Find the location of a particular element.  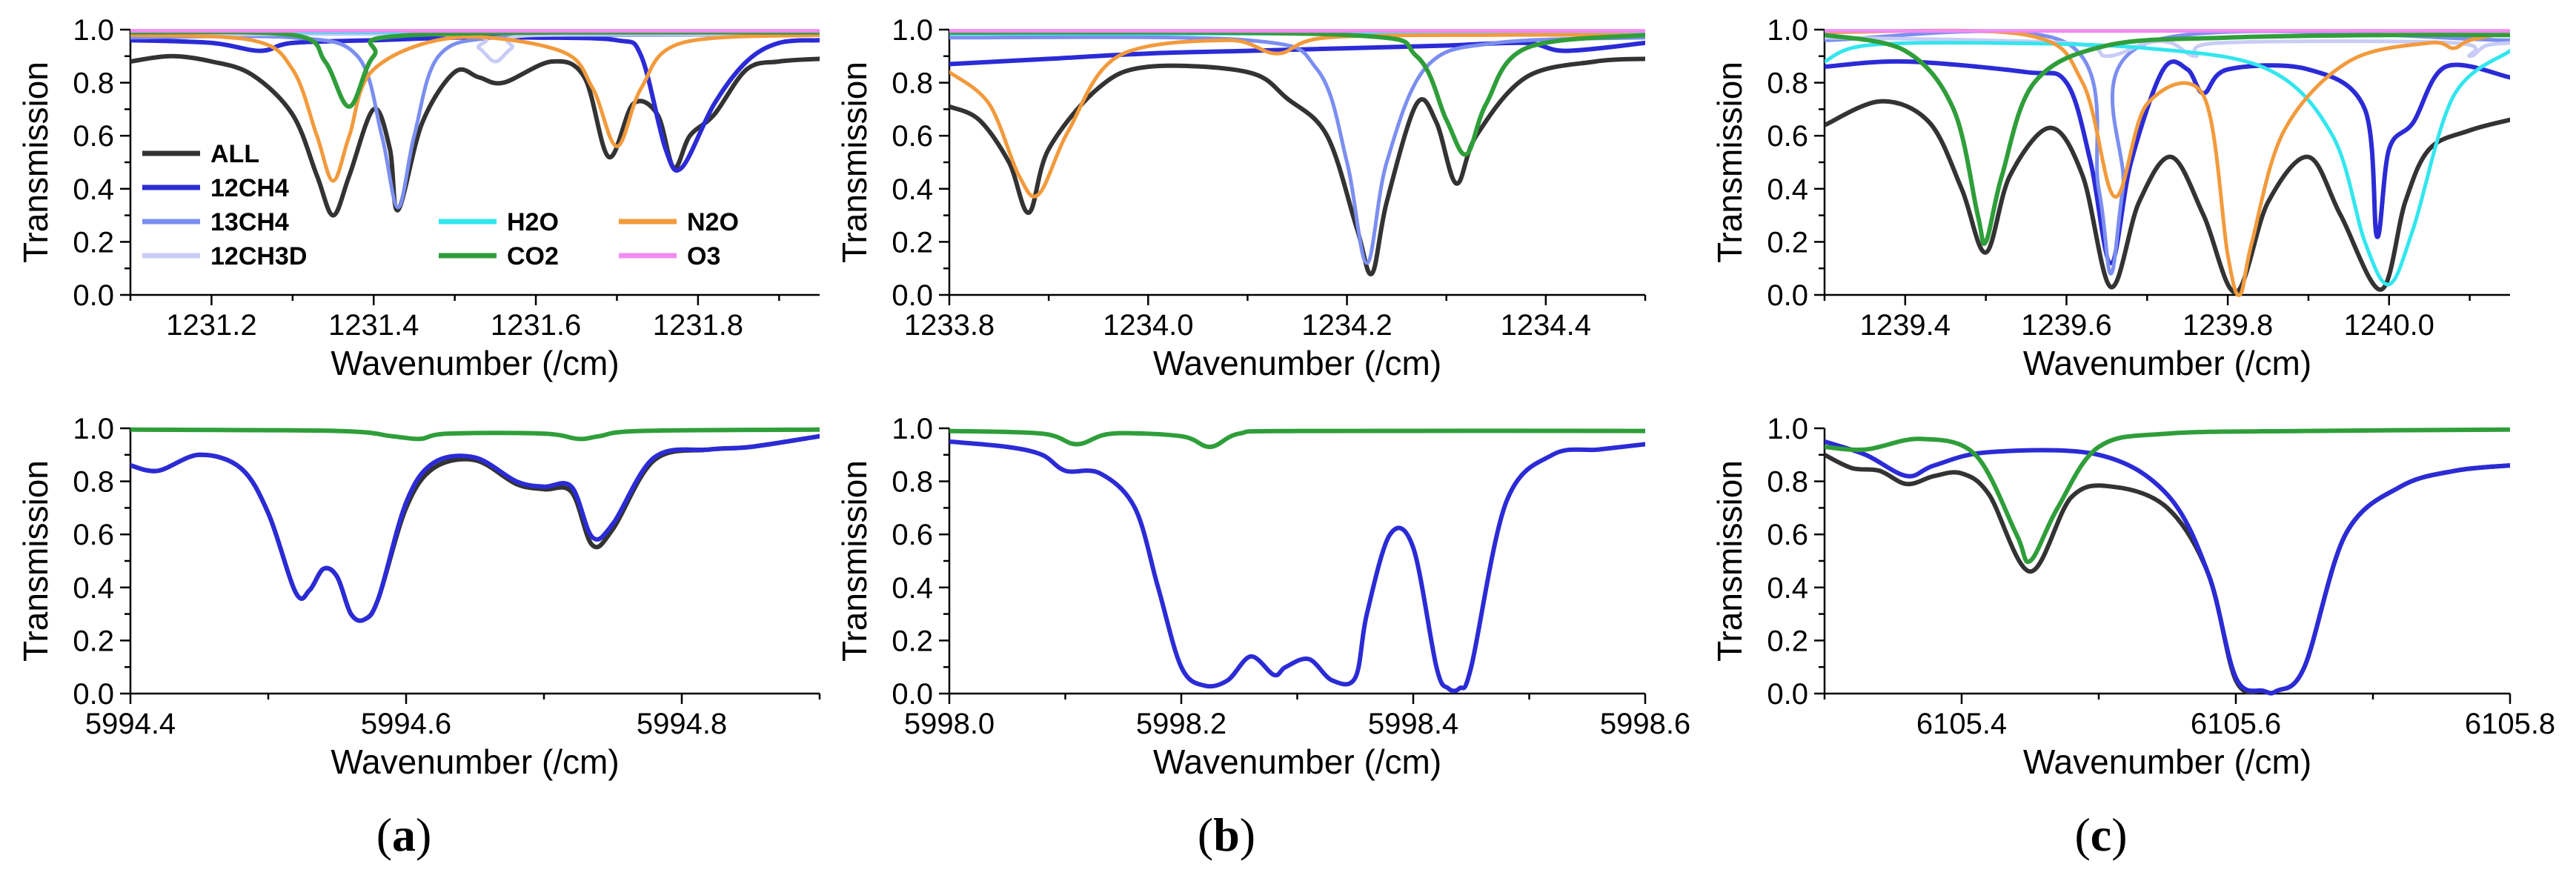

legend-label-12ch3d: 12CH3D is located at coordinates (258, 256).